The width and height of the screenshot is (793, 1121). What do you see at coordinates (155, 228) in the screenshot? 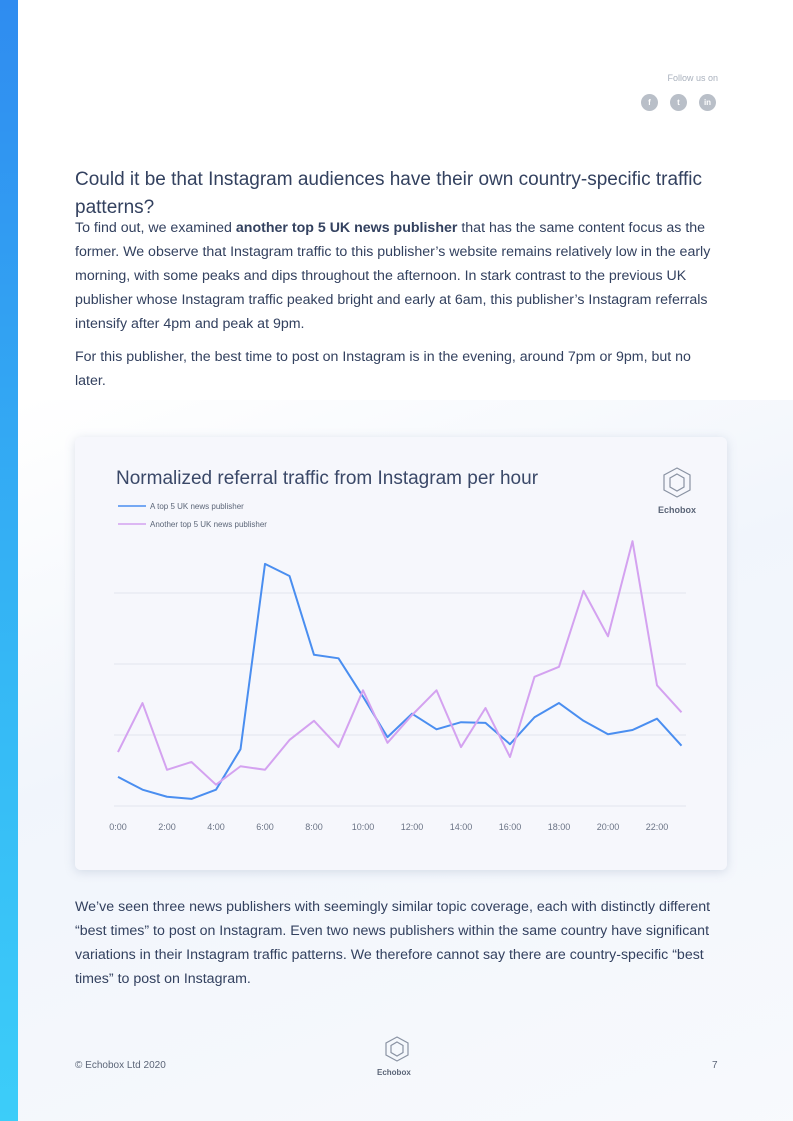
I see `text: To find out, we examined` at bounding box center [155, 228].